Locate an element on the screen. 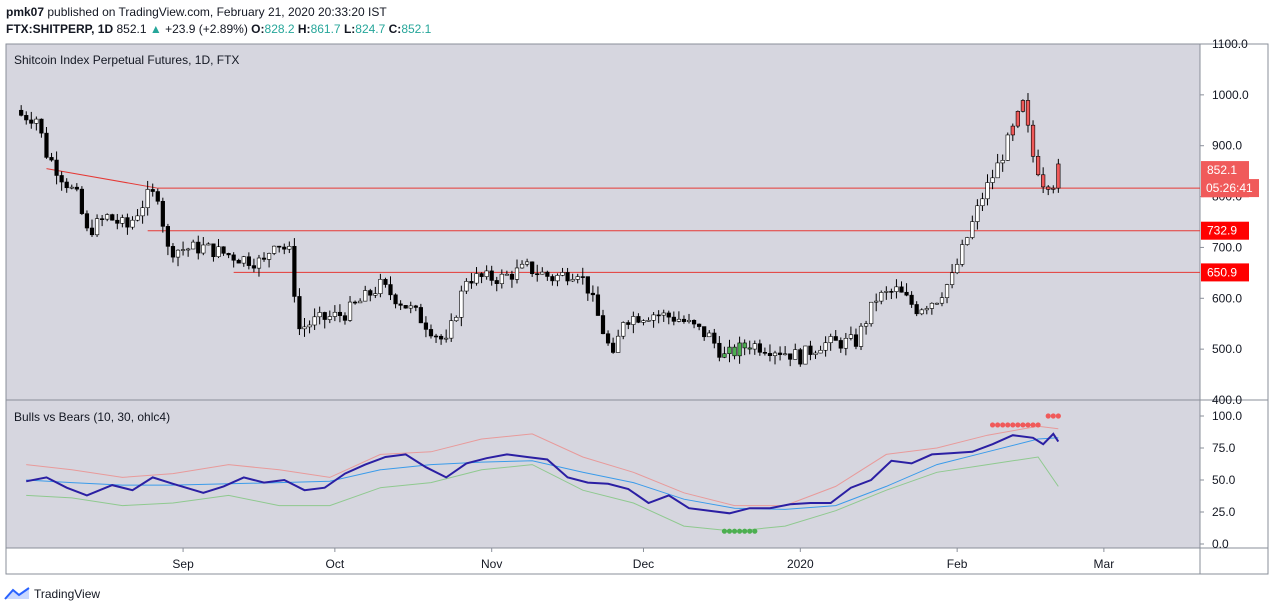  time-tick-label: 2020 is located at coordinates (800, 564).